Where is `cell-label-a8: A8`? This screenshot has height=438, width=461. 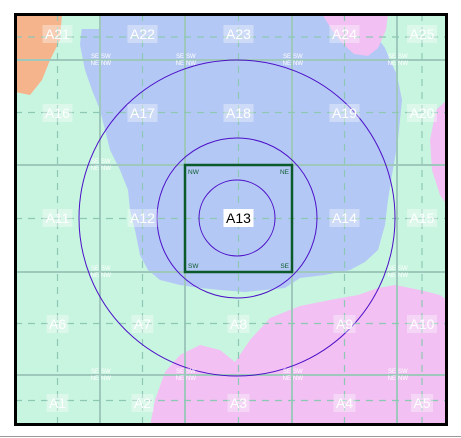
cell-label-a8: A8 is located at coordinates (238, 324).